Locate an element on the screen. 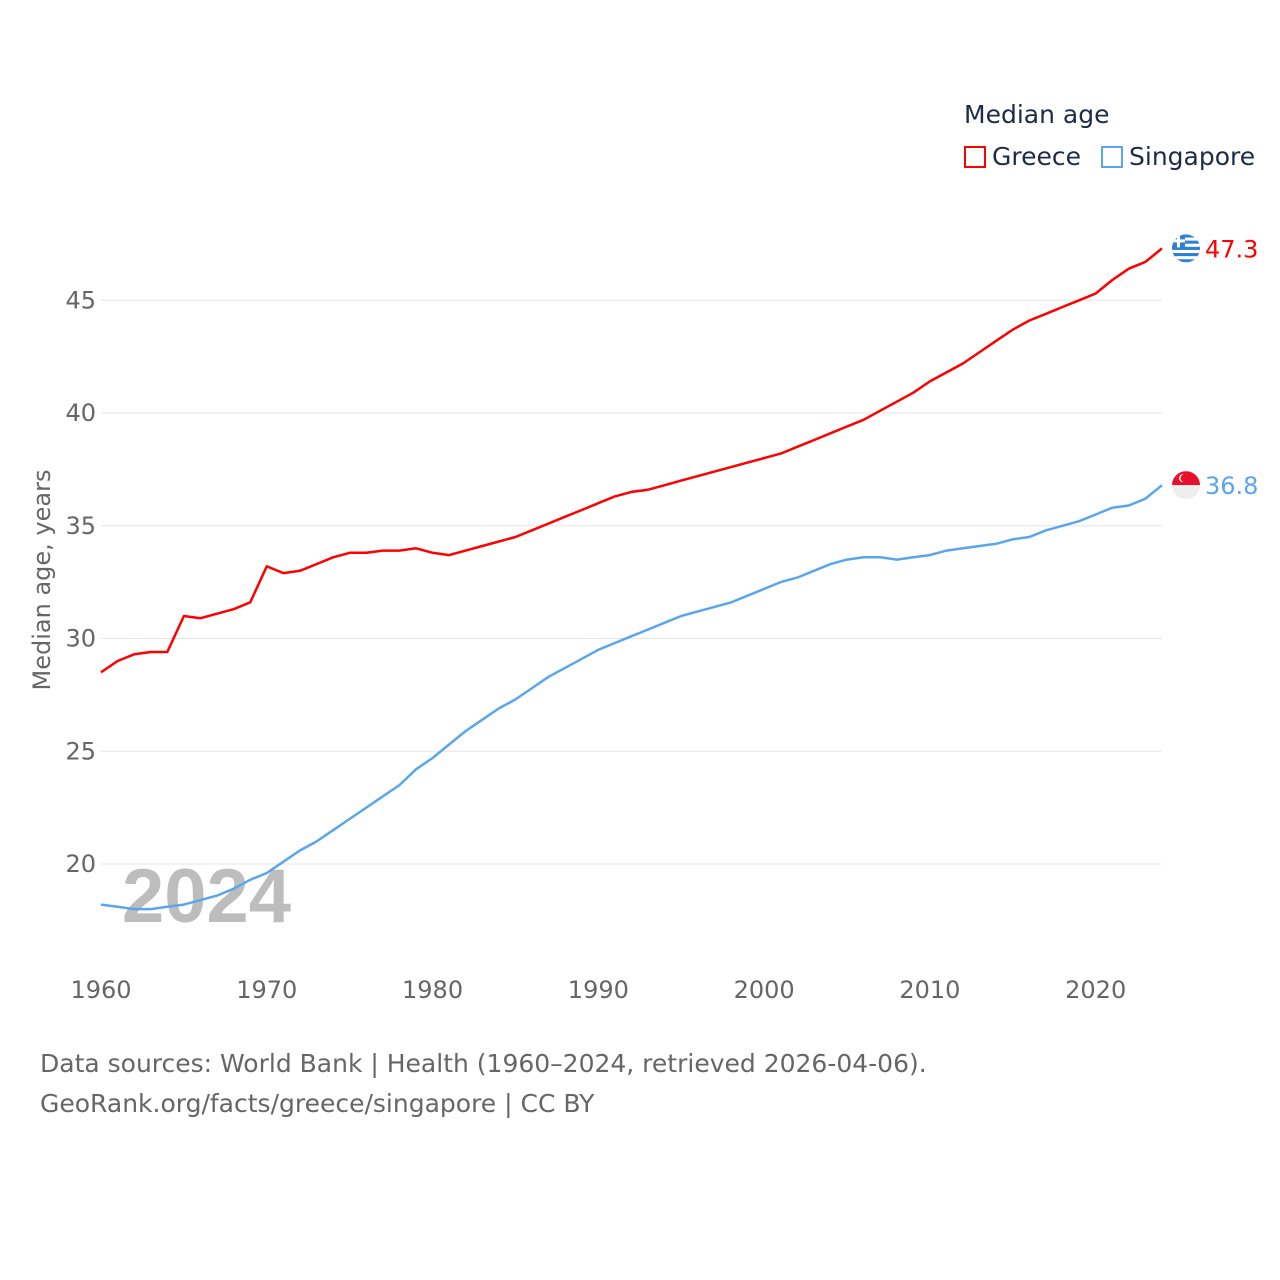 The width and height of the screenshot is (1280, 1280). x-tick-label: 1990 is located at coordinates (598, 990).